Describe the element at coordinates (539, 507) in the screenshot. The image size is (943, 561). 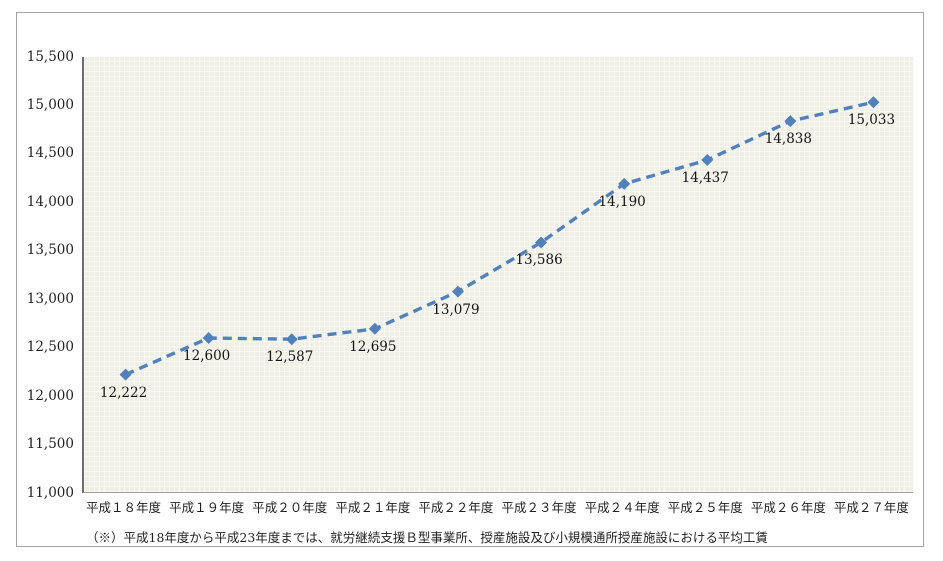
I see `x-tick-label: 平成２３年度` at that location.